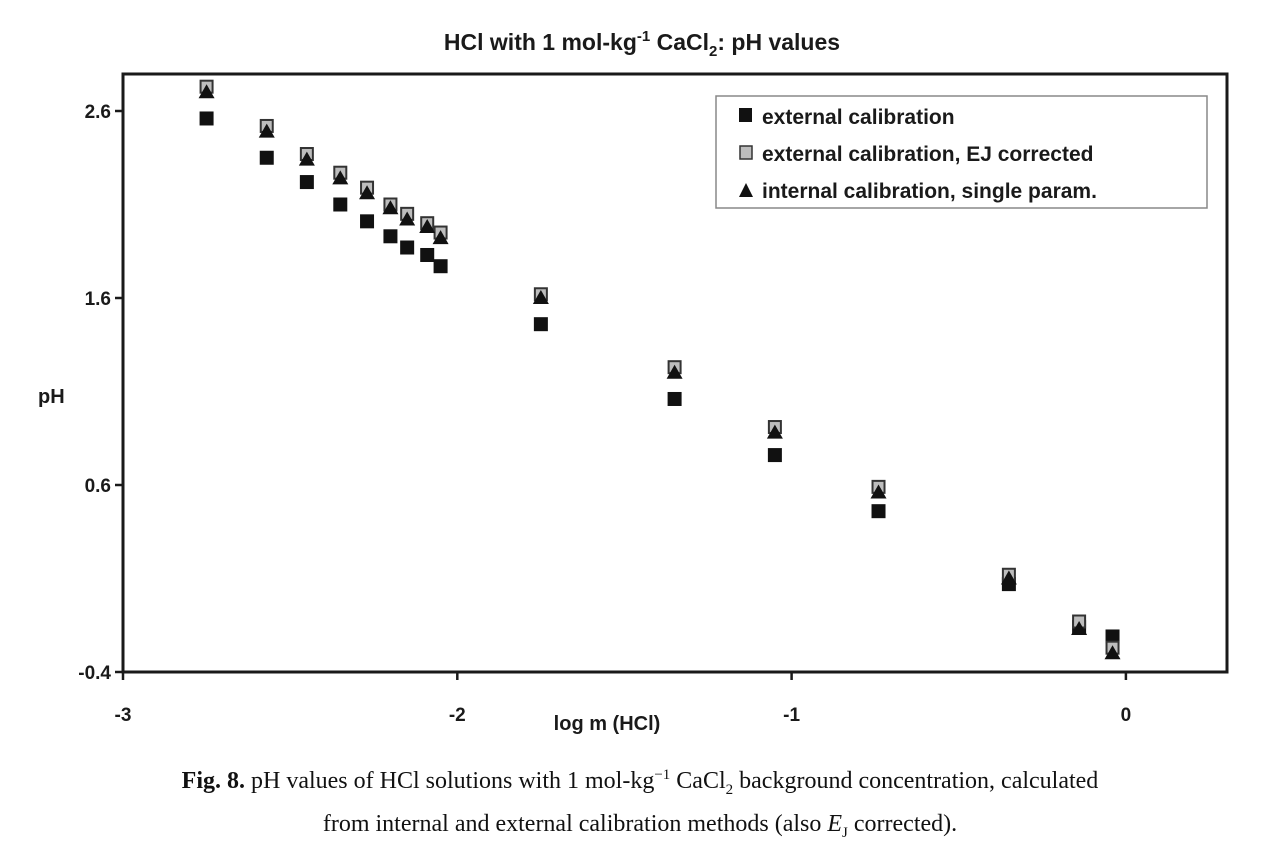 This screenshot has height=862, width=1280. What do you see at coordinates (791, 715) in the screenshot?
I see `x-tick-label: -1` at bounding box center [791, 715].